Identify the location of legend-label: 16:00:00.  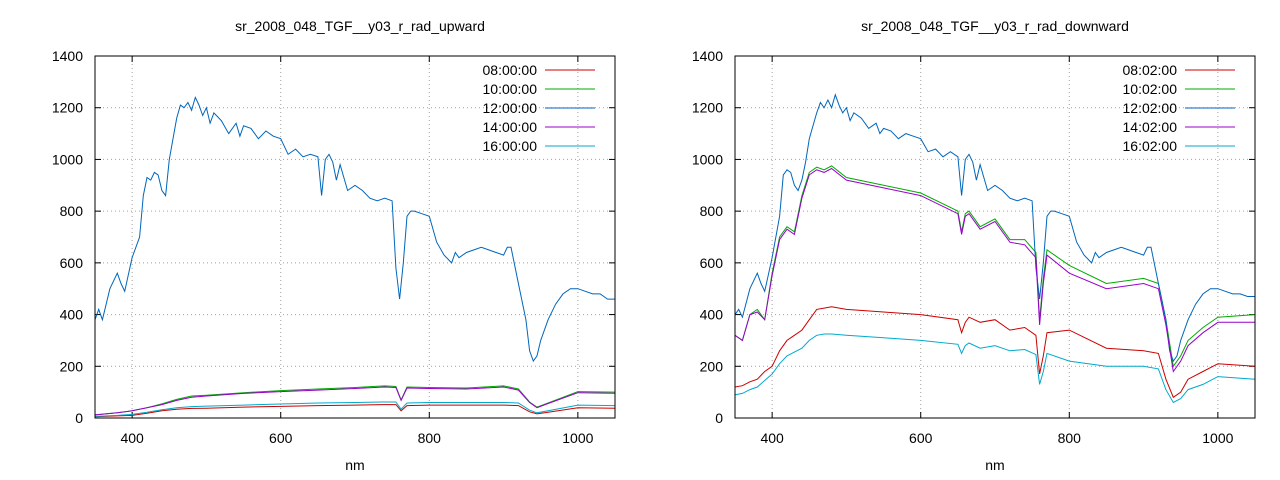
(510, 146).